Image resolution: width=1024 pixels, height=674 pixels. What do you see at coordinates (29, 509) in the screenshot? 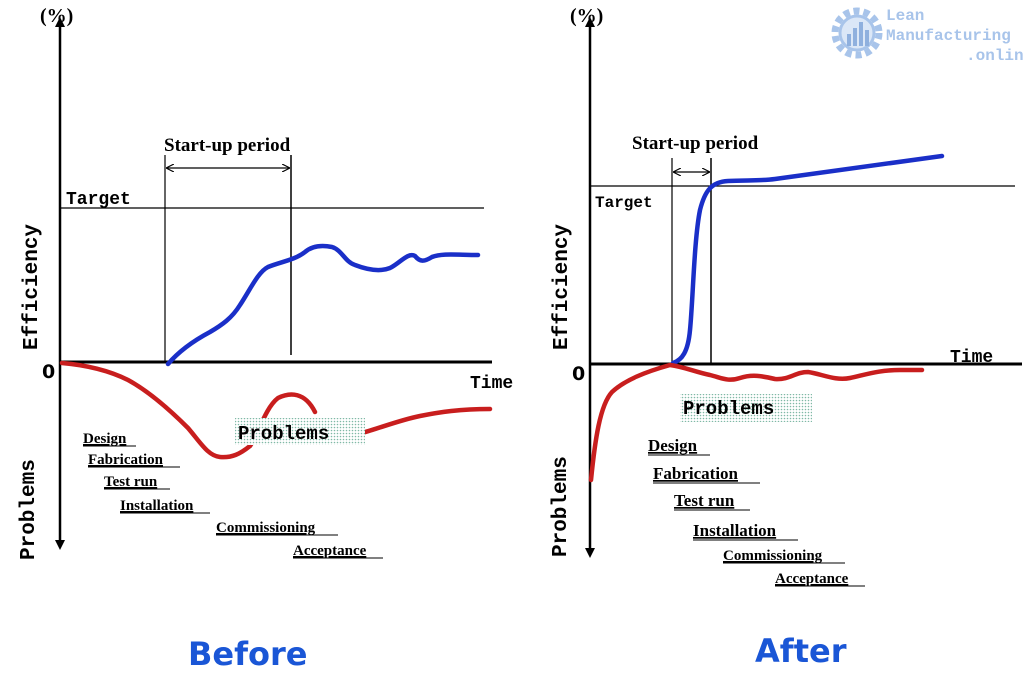
I see `before-problems-axis-title: Problems` at bounding box center [29, 509].